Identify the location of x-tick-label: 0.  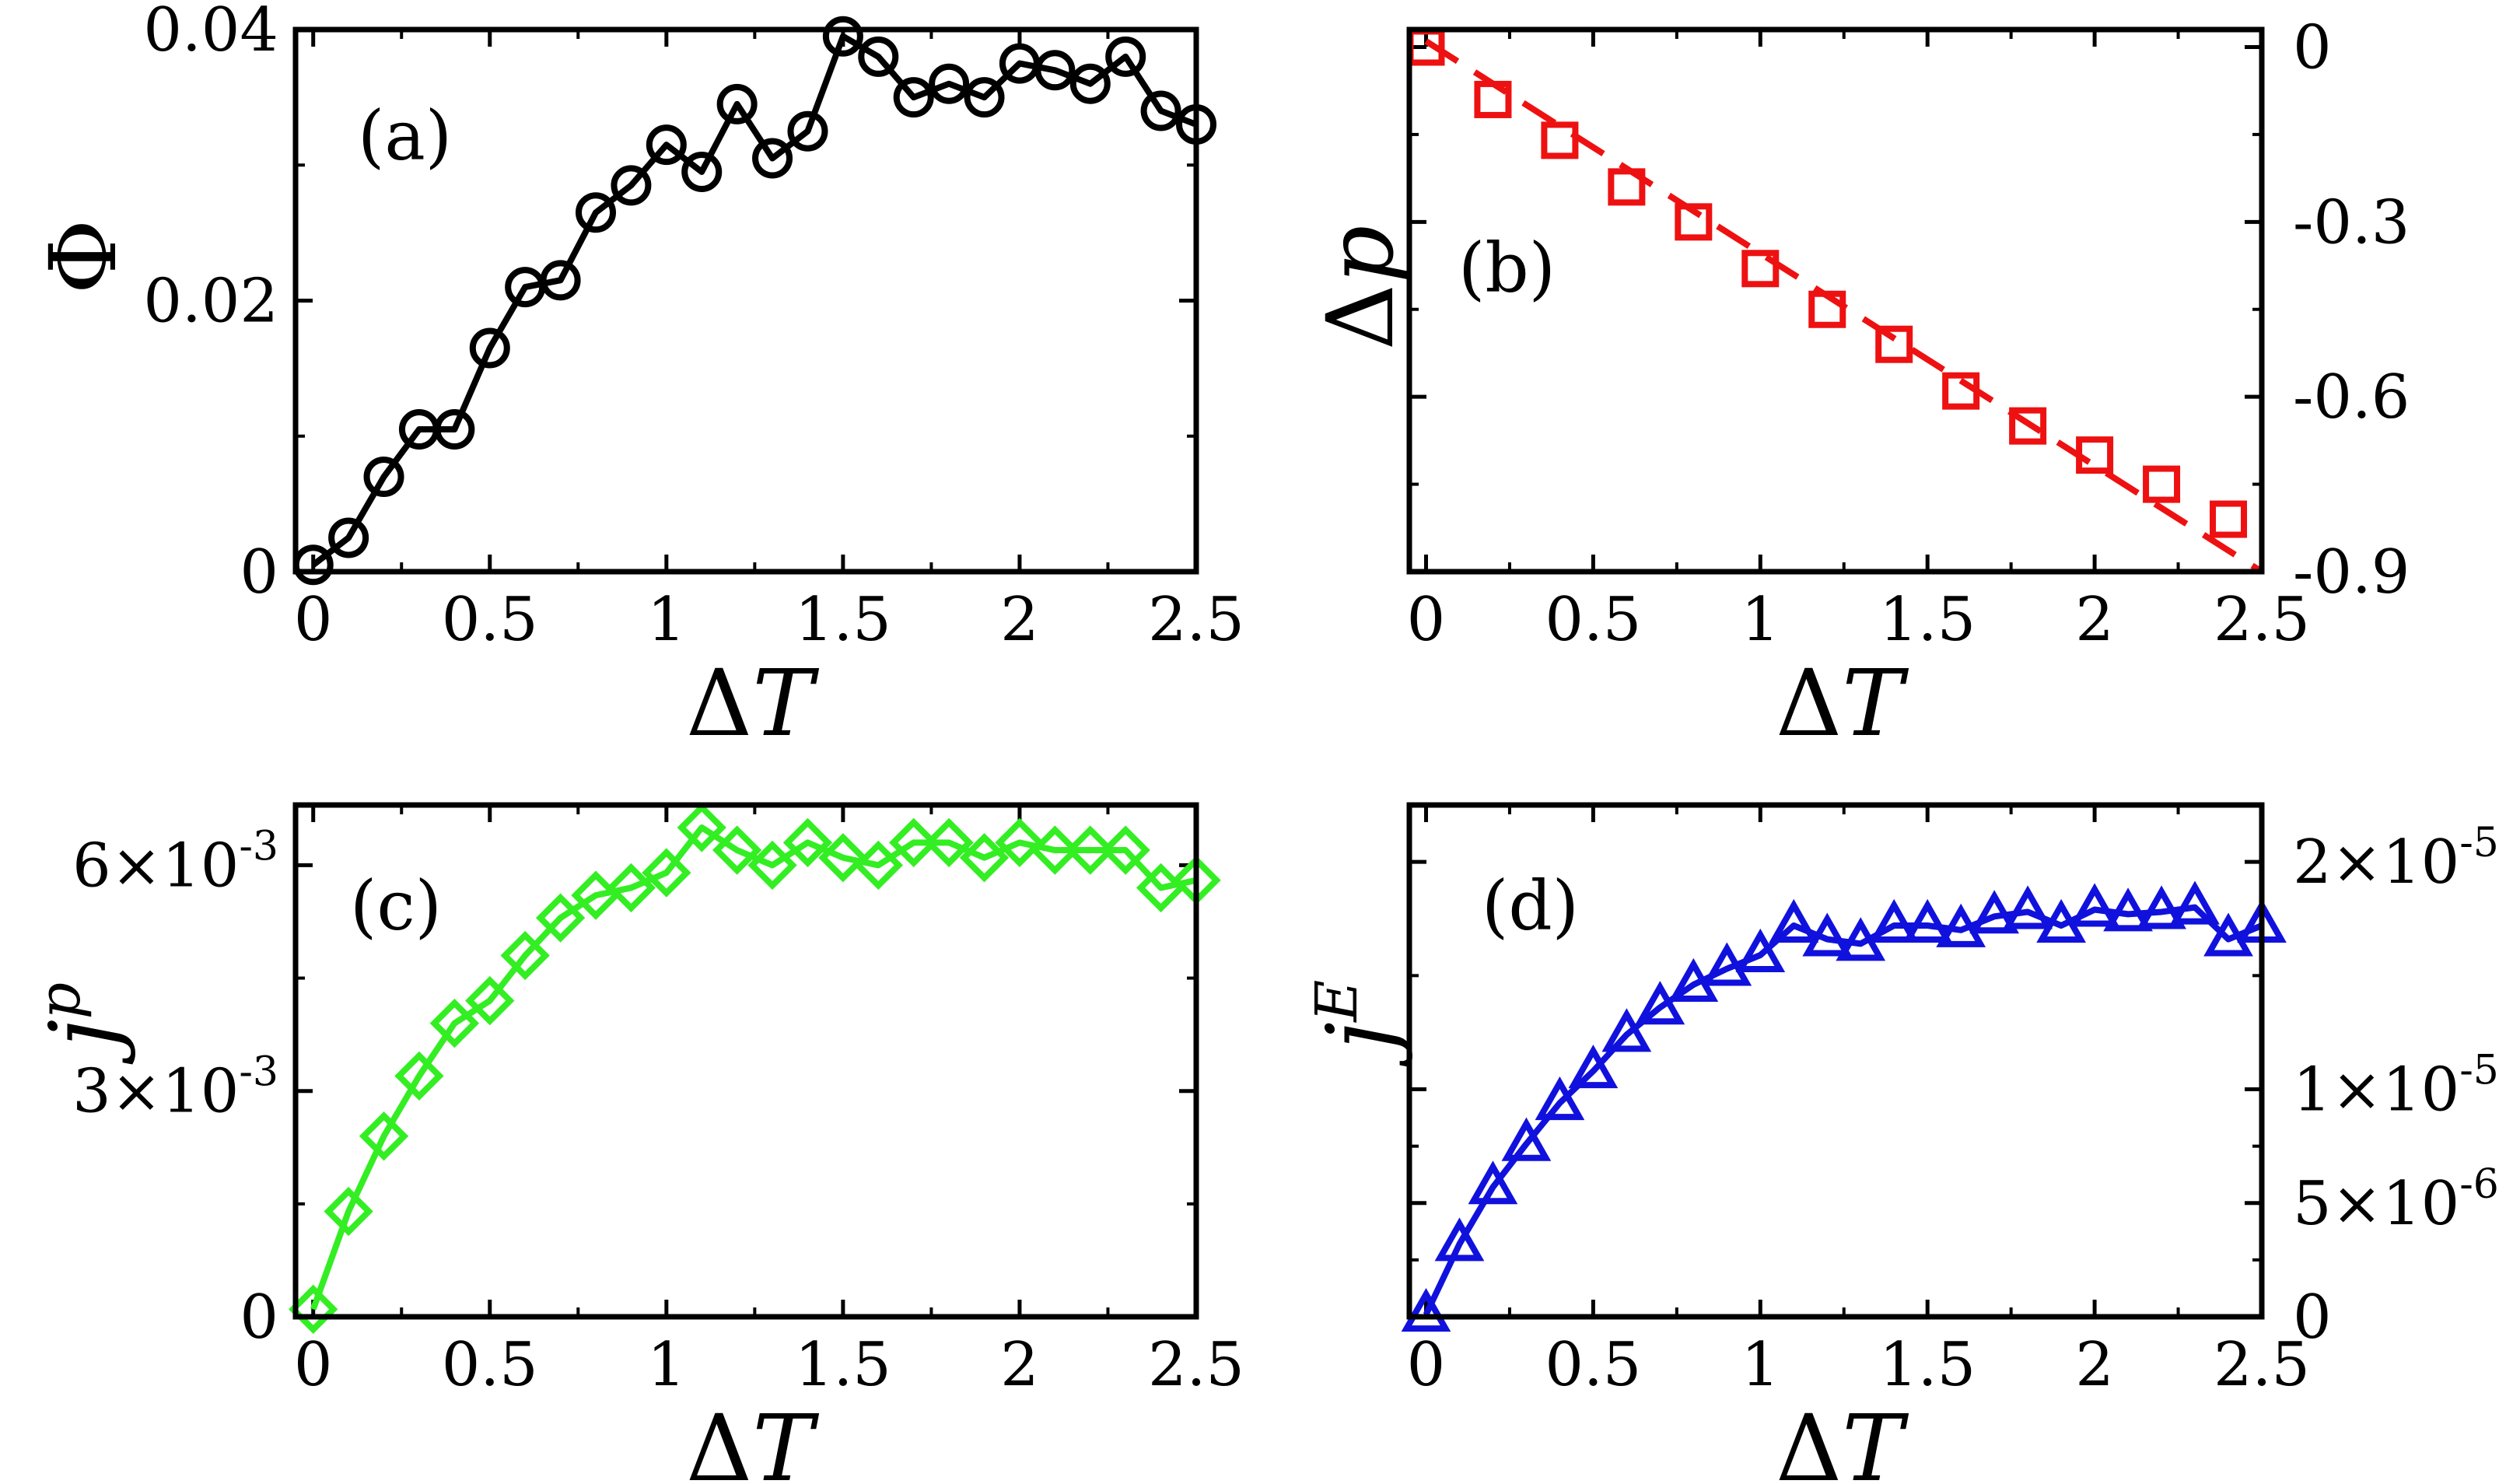
(314, 1365).